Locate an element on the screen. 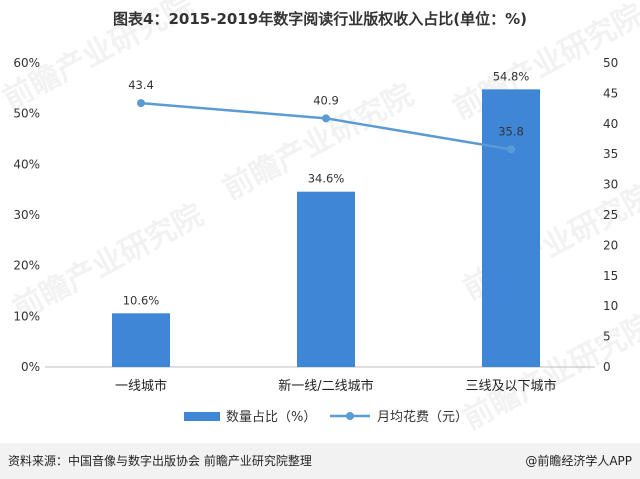 Image resolution: width=640 pixels, height=479 pixels. legend: 数量占比（%） 月均花费（元） is located at coordinates (326, 417).